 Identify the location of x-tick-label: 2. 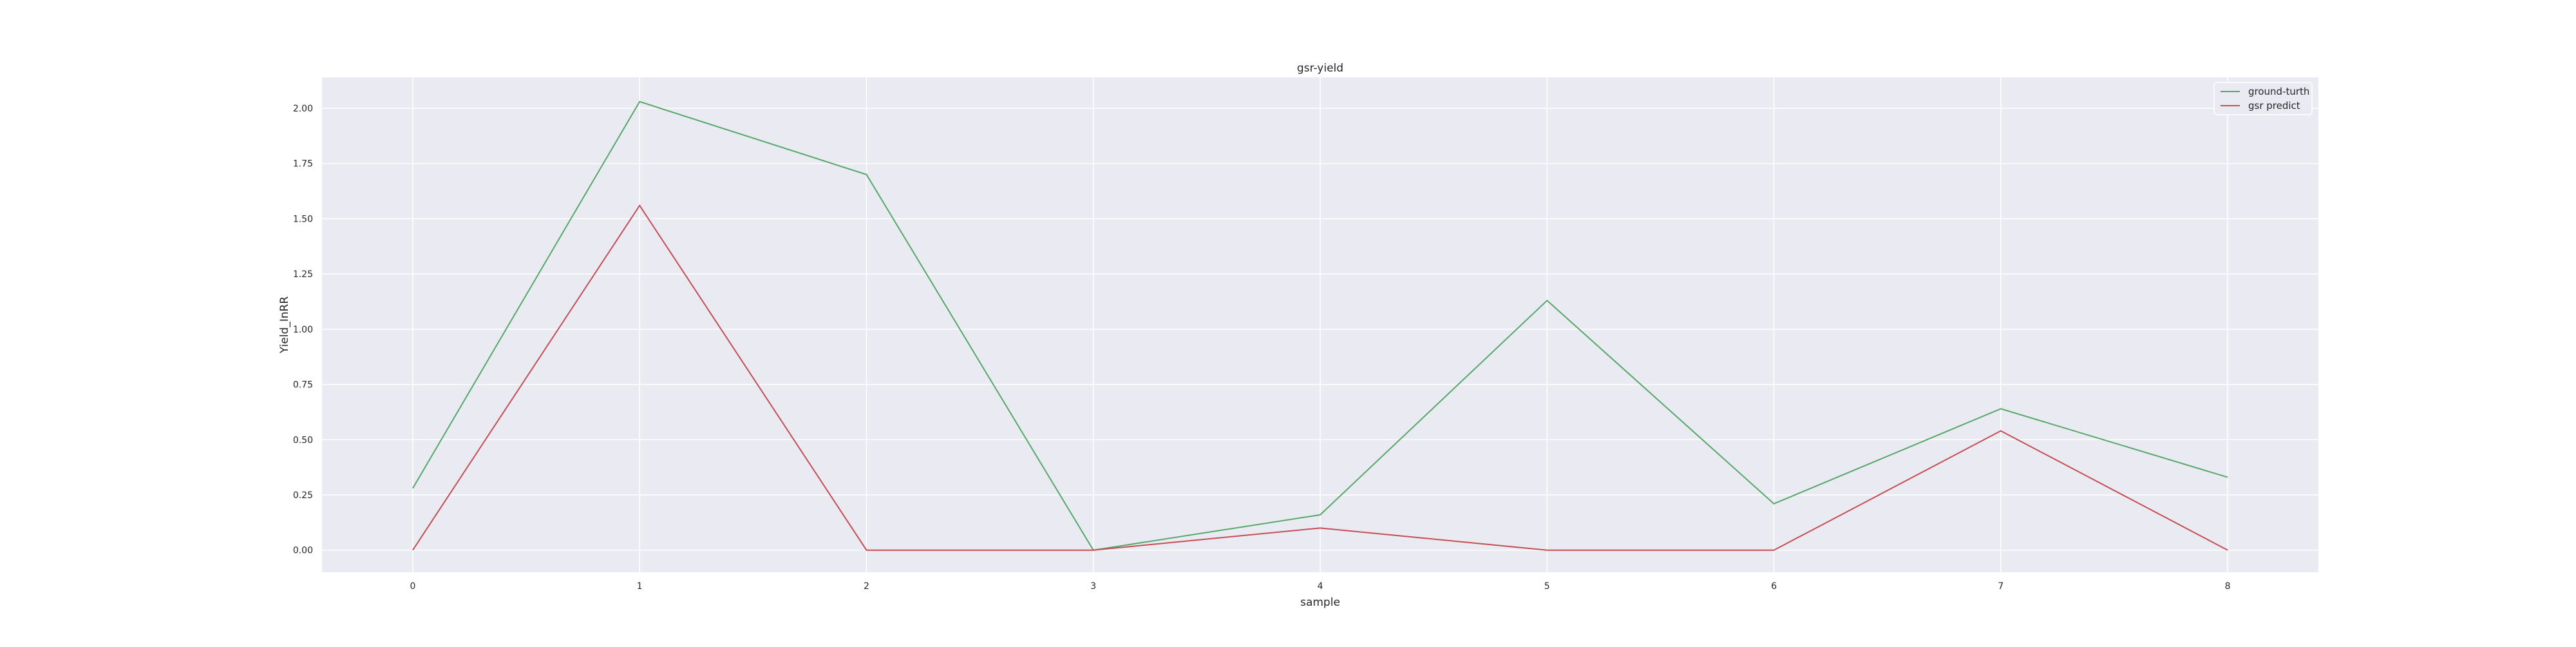
(867, 586).